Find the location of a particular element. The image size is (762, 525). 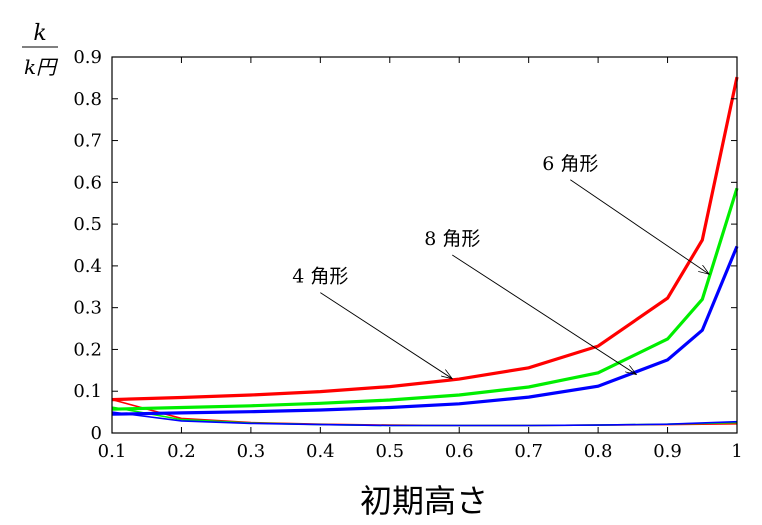

y-tick-label: 0.6 is located at coordinates (87, 182).